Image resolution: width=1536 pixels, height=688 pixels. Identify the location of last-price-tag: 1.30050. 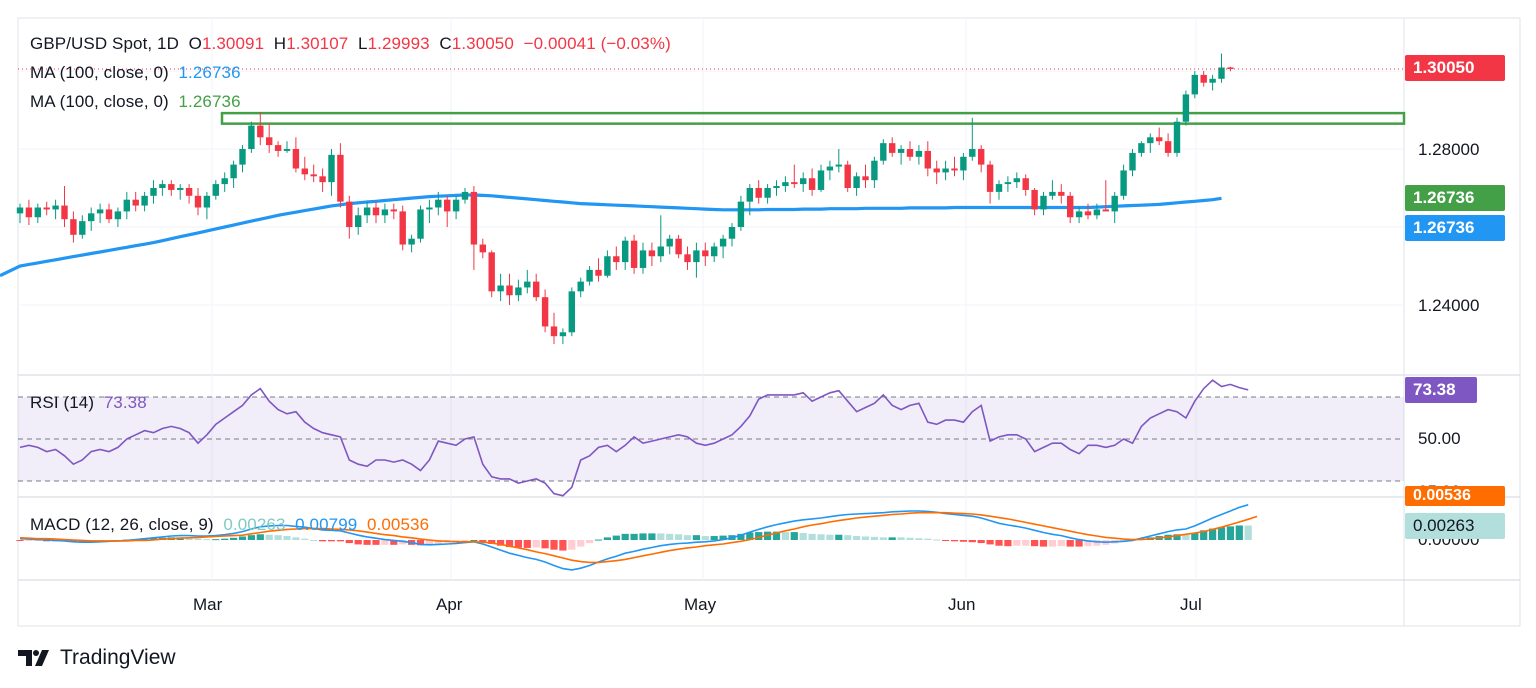
(1455, 68).